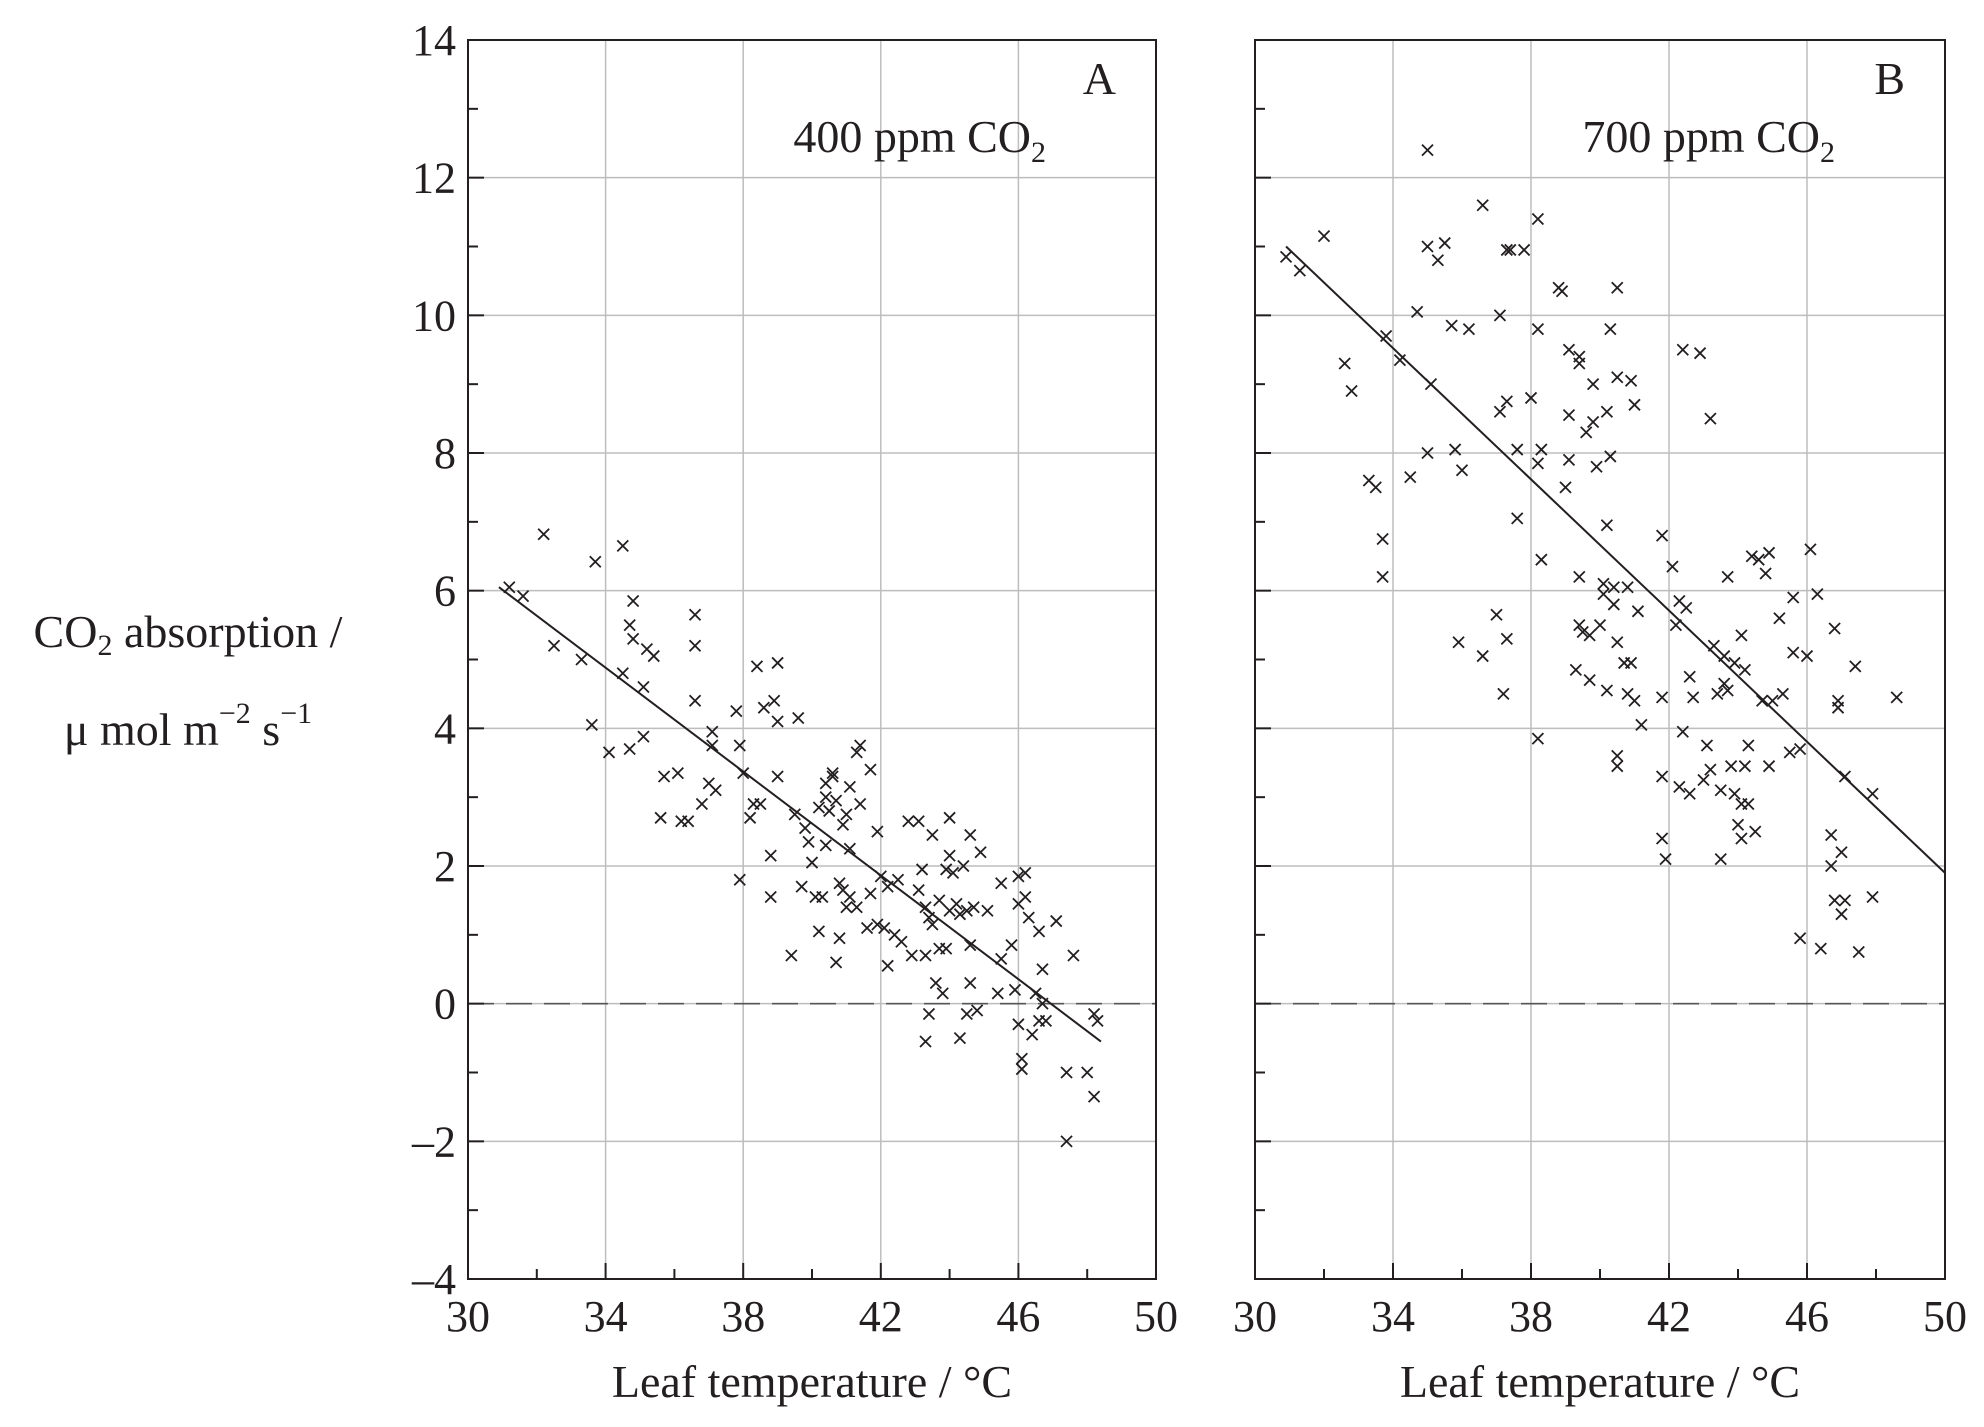 The image size is (1984, 1427). What do you see at coordinates (1701, 136) in the screenshot?
I see `annotation-text: 700 ppm CO` at bounding box center [1701, 136].